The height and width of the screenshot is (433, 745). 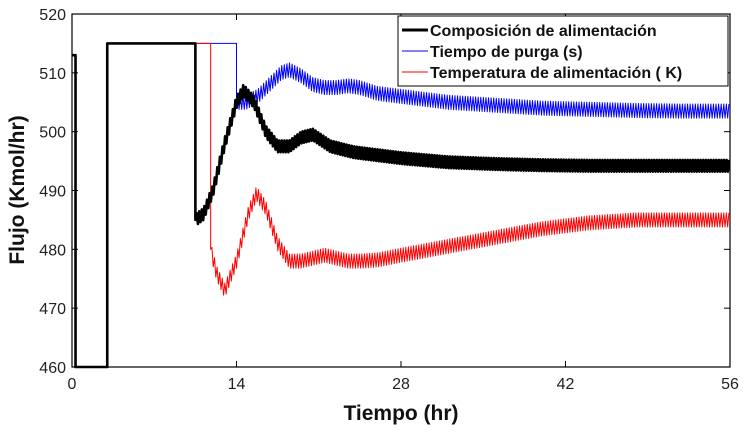 I want to click on x-tick-label-2: 28, so click(x=401, y=384).